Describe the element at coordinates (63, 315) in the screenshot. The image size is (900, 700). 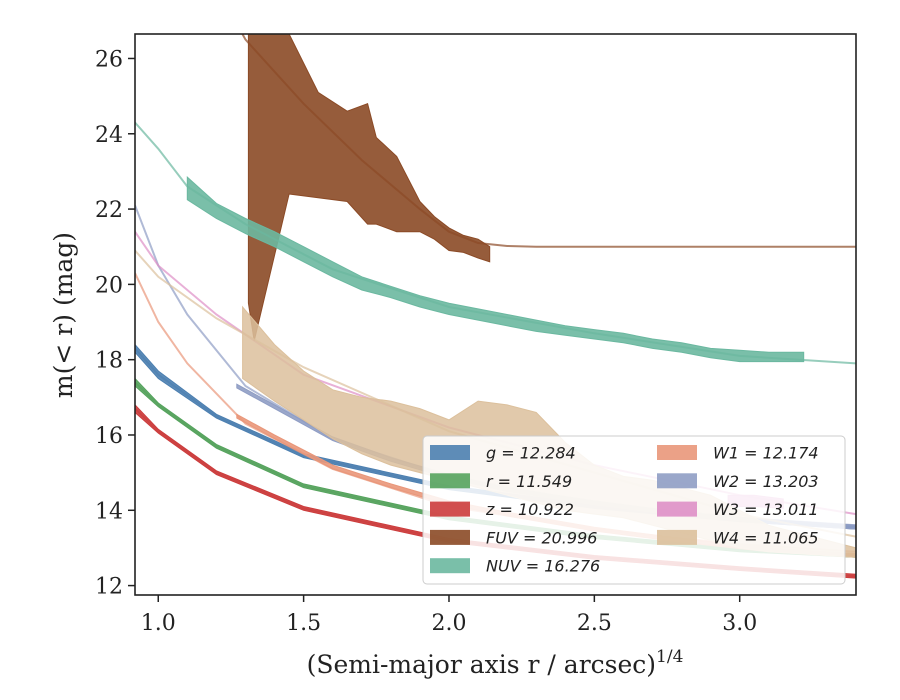
I see `y-axis-title: m(< r) (mag)` at that location.